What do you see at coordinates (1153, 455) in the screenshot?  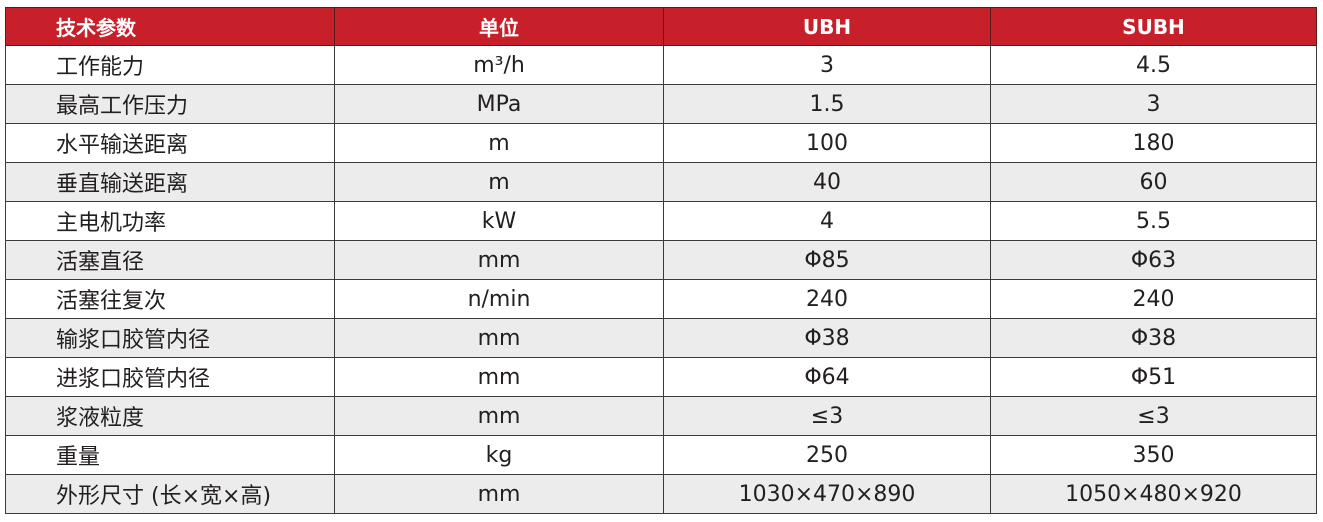 I see `subh-value: 350` at bounding box center [1153, 455].